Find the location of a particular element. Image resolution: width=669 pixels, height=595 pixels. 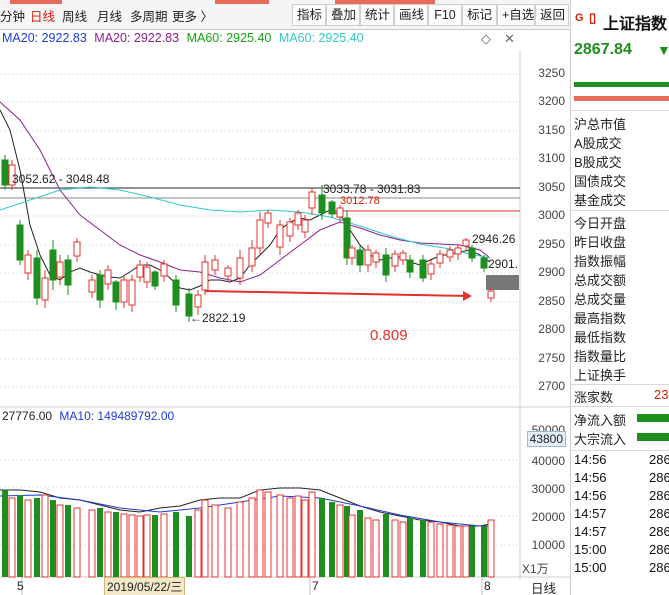

label-turnover-amount: 总成交额 is located at coordinates (600, 280).